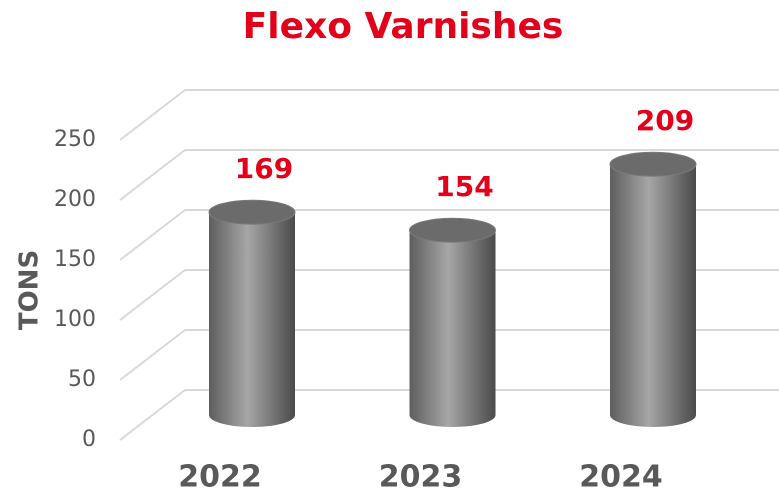 Image resolution: width=779 pixels, height=493 pixels. What do you see at coordinates (403, 26) in the screenshot?
I see `chart-title: Flexo Varnishes` at bounding box center [403, 26].